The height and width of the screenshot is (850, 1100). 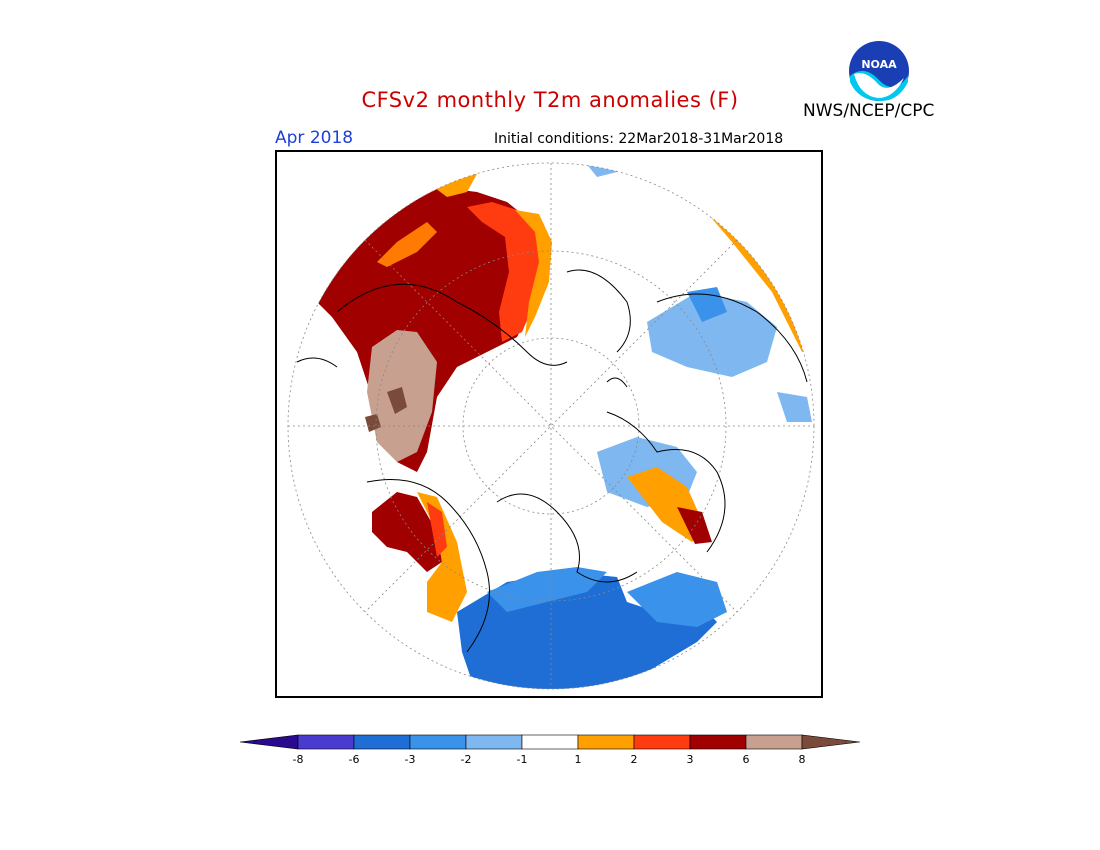 What do you see at coordinates (533, 273) in the screenshot?
I see `anomaly-region-namerica-orange` at bounding box center [533, 273].